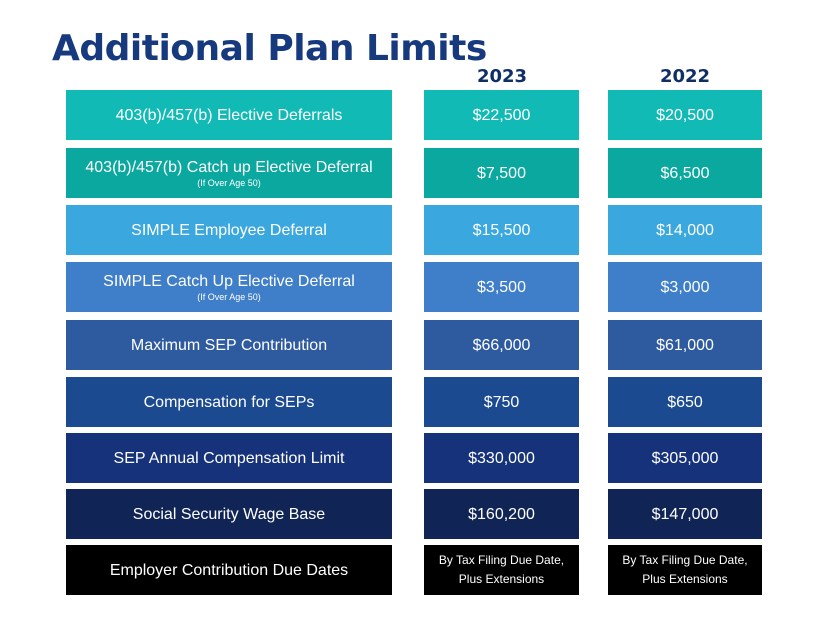 Image resolution: width=828 pixels, height=640 pixels. I want to click on value-text: $305,000, so click(685, 458).